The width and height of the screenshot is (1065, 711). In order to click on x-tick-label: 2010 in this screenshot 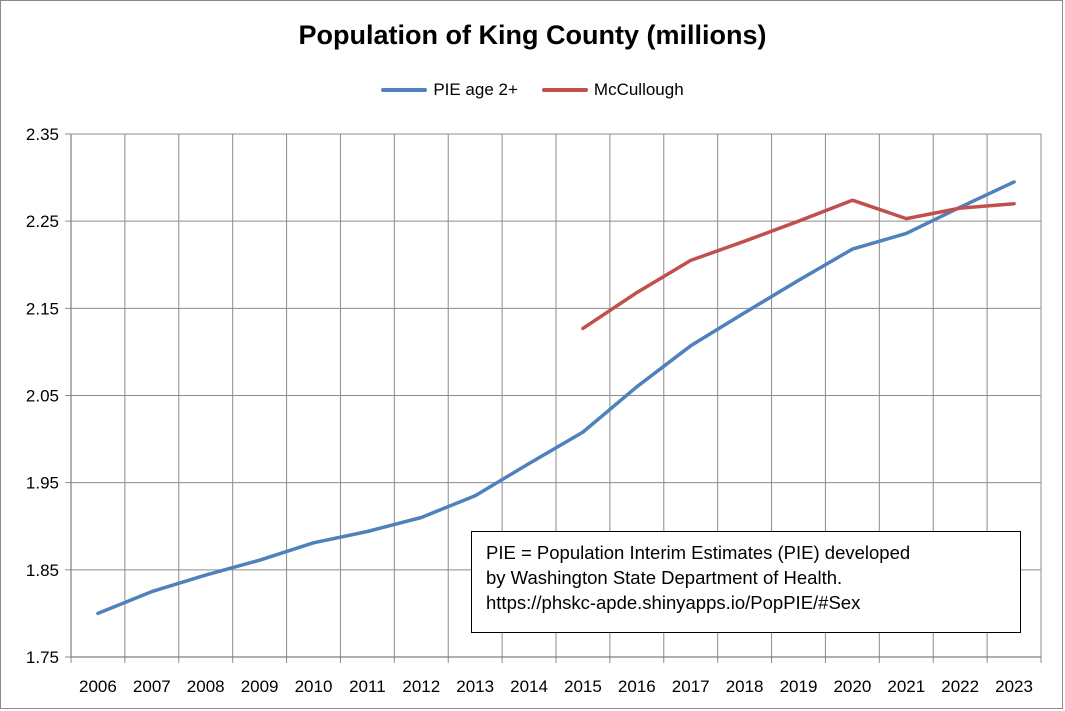, I will do `click(314, 686)`.